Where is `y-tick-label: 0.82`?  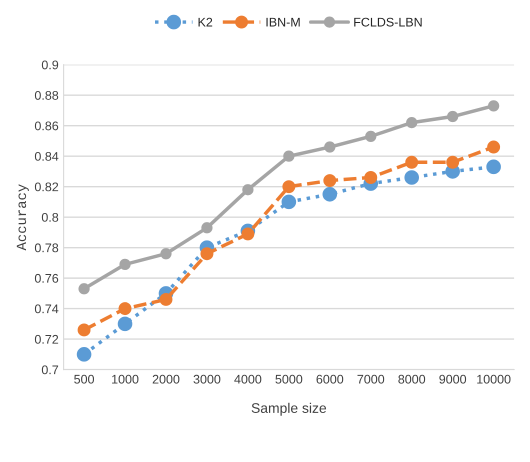
y-tick-label: 0.82 is located at coordinates (46, 187).